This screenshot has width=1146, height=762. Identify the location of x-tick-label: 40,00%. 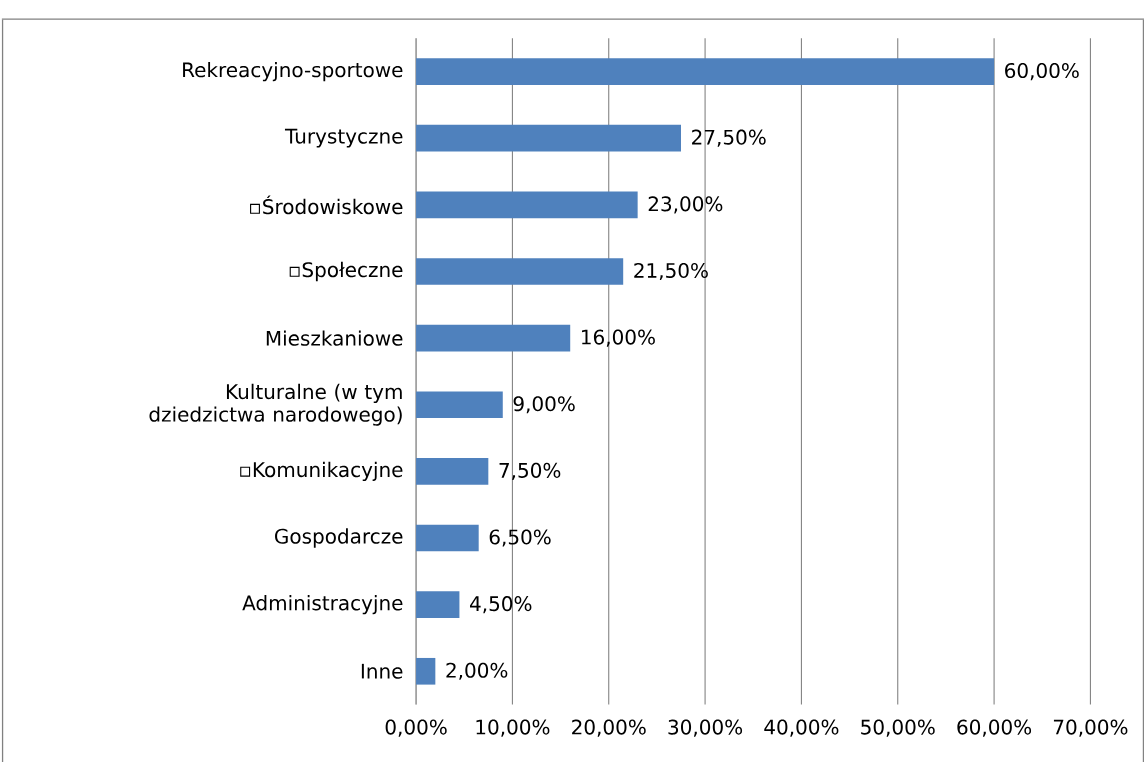
(801, 728).